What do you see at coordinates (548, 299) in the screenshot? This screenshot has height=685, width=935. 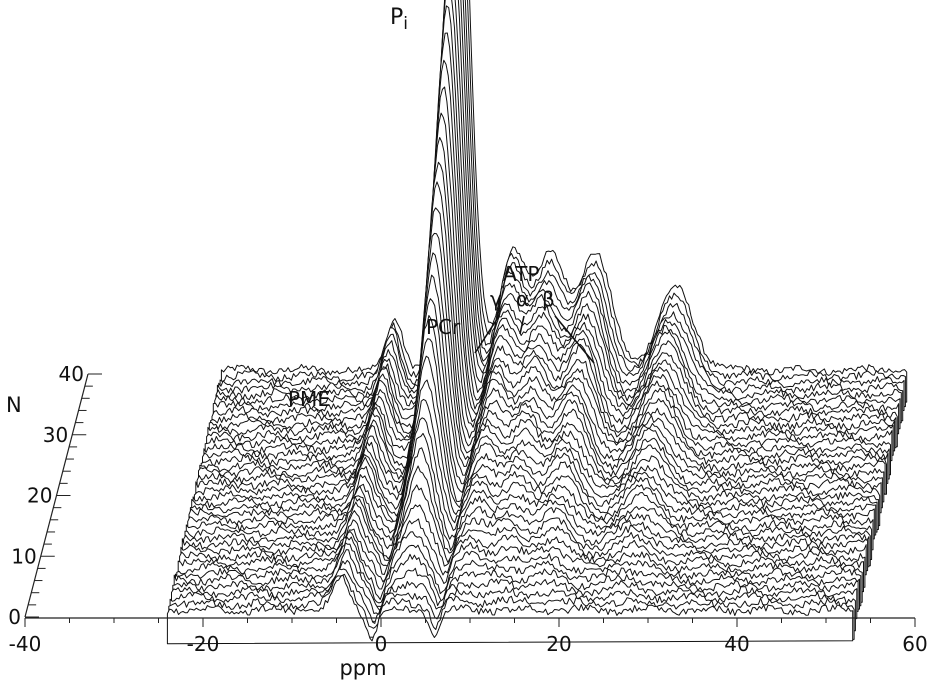 I see `peak-label-atp-beta: β` at bounding box center [548, 299].